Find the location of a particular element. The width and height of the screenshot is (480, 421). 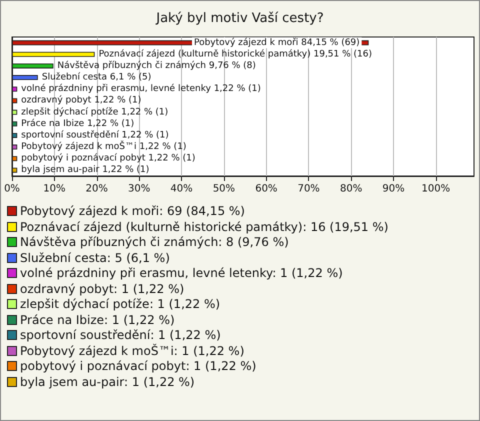

category-label: zlepšit dýchací potíže 1,22 % (1) is located at coordinates (94, 112).